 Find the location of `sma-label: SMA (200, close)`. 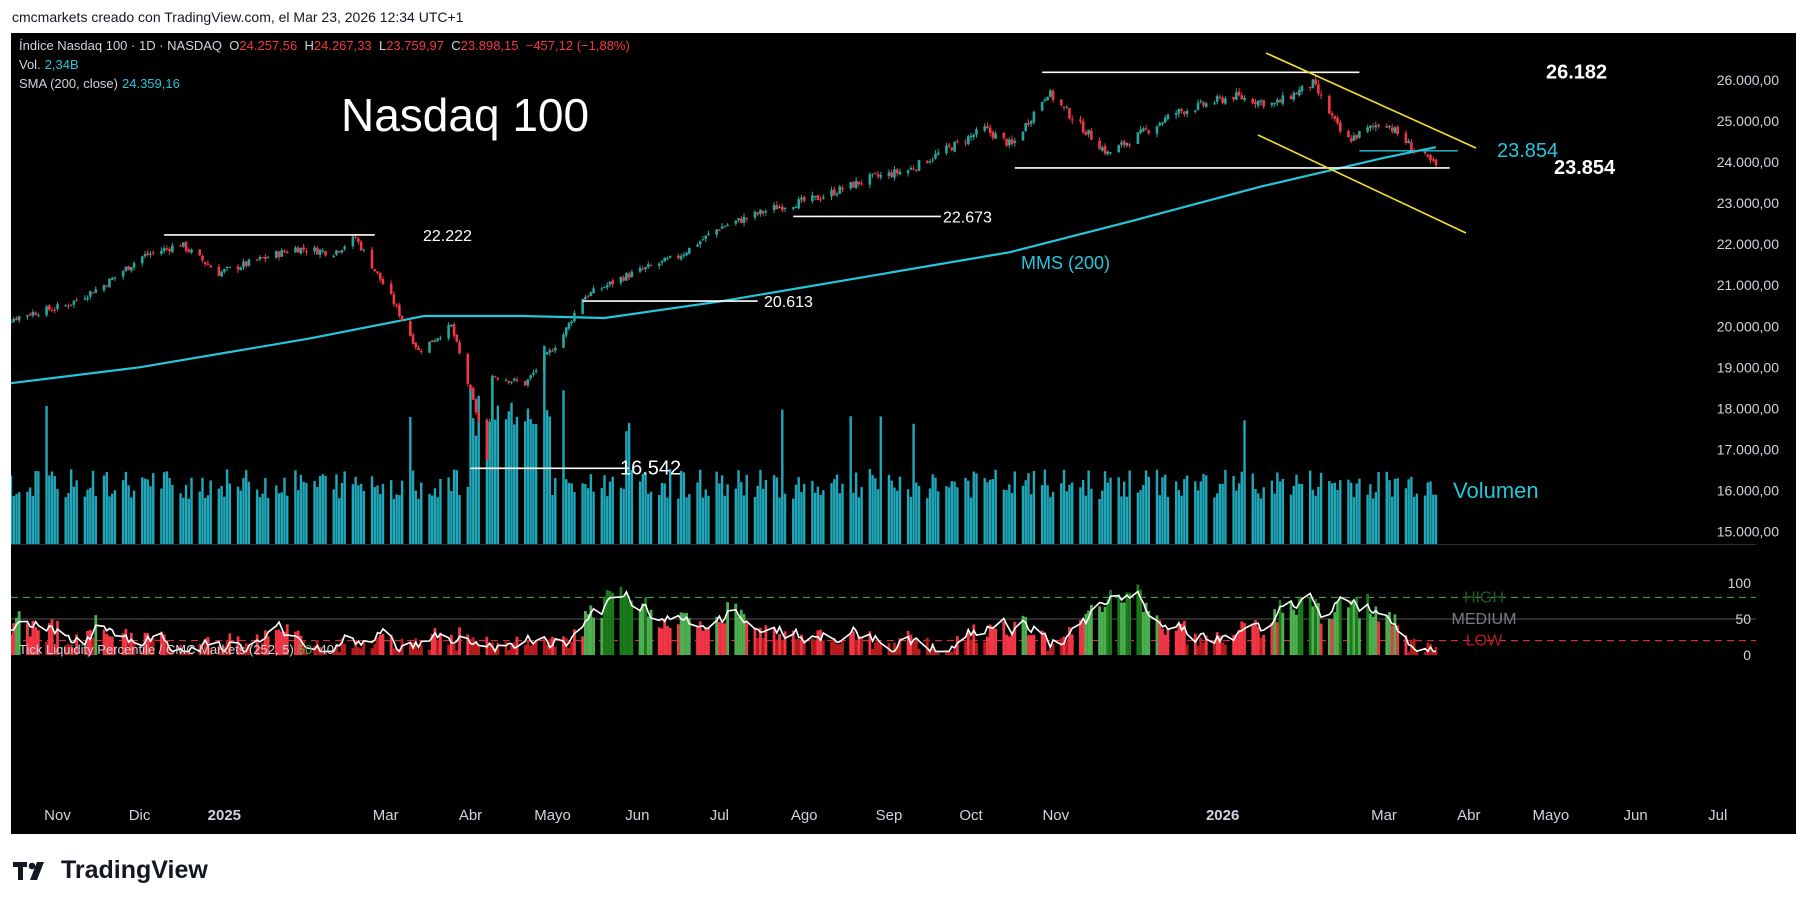

sma-label: SMA (200, close) is located at coordinates (68, 83).